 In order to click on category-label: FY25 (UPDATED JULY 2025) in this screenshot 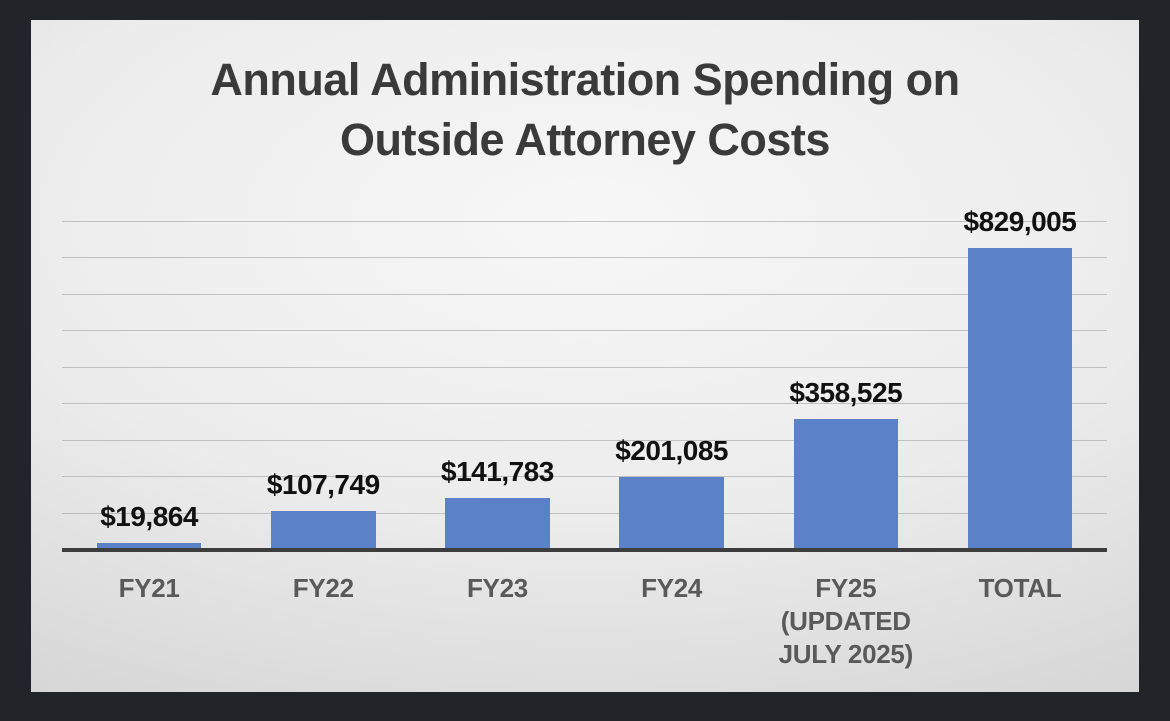, I will do `click(846, 621)`.